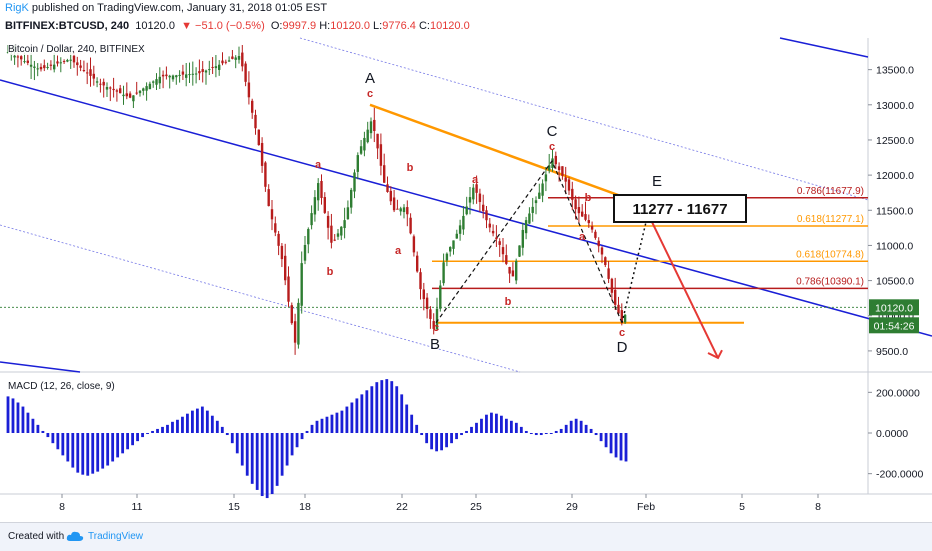 The image size is (932, 551). Describe the element at coordinates (40, 367) in the screenshot. I see `channel-lower-line` at that location.